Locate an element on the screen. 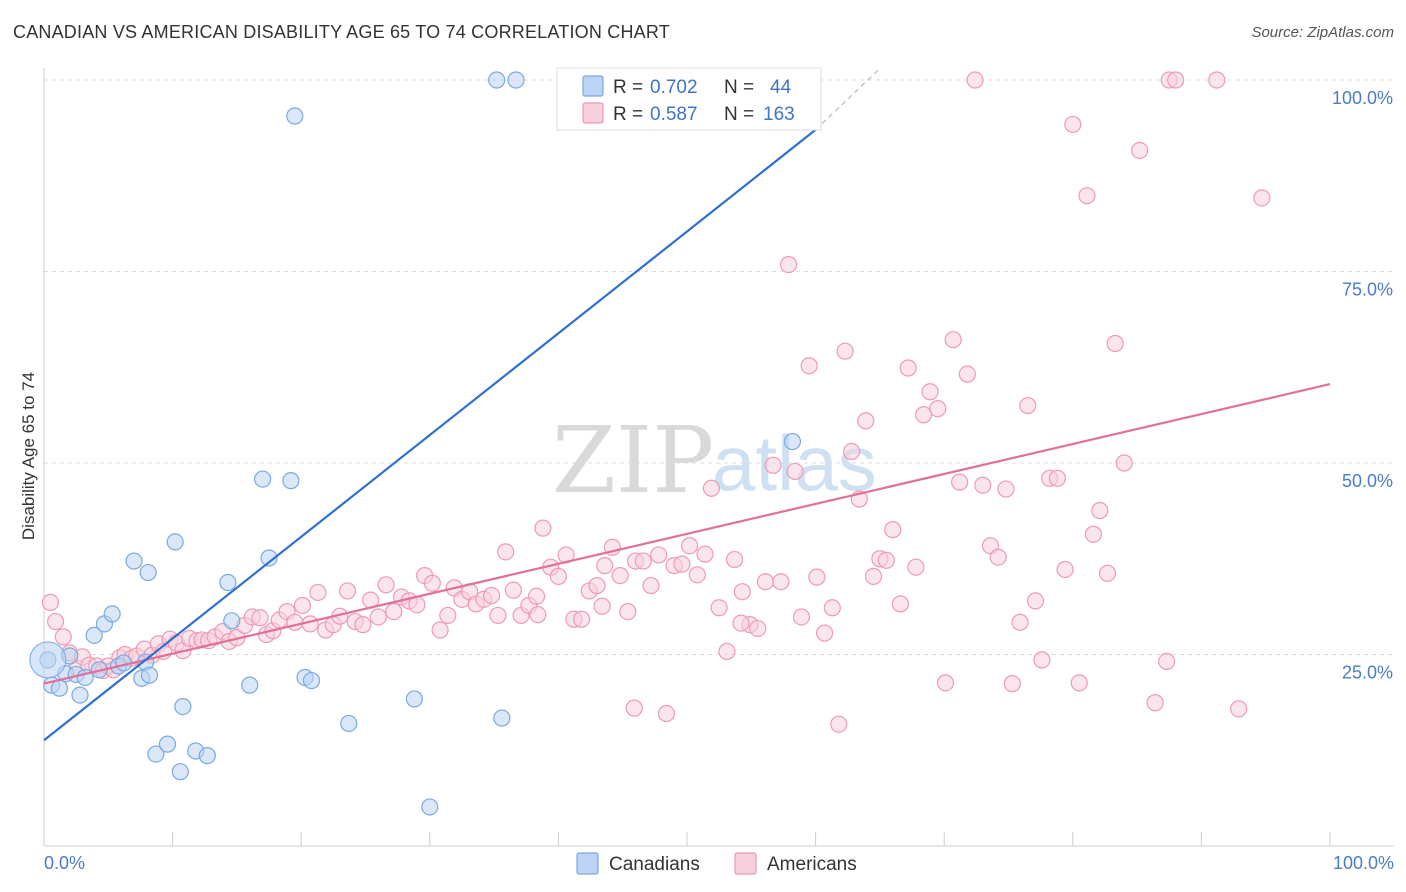 This screenshot has width=1406, height=892. series-legend: Canadians Americans is located at coordinates (716, 863).